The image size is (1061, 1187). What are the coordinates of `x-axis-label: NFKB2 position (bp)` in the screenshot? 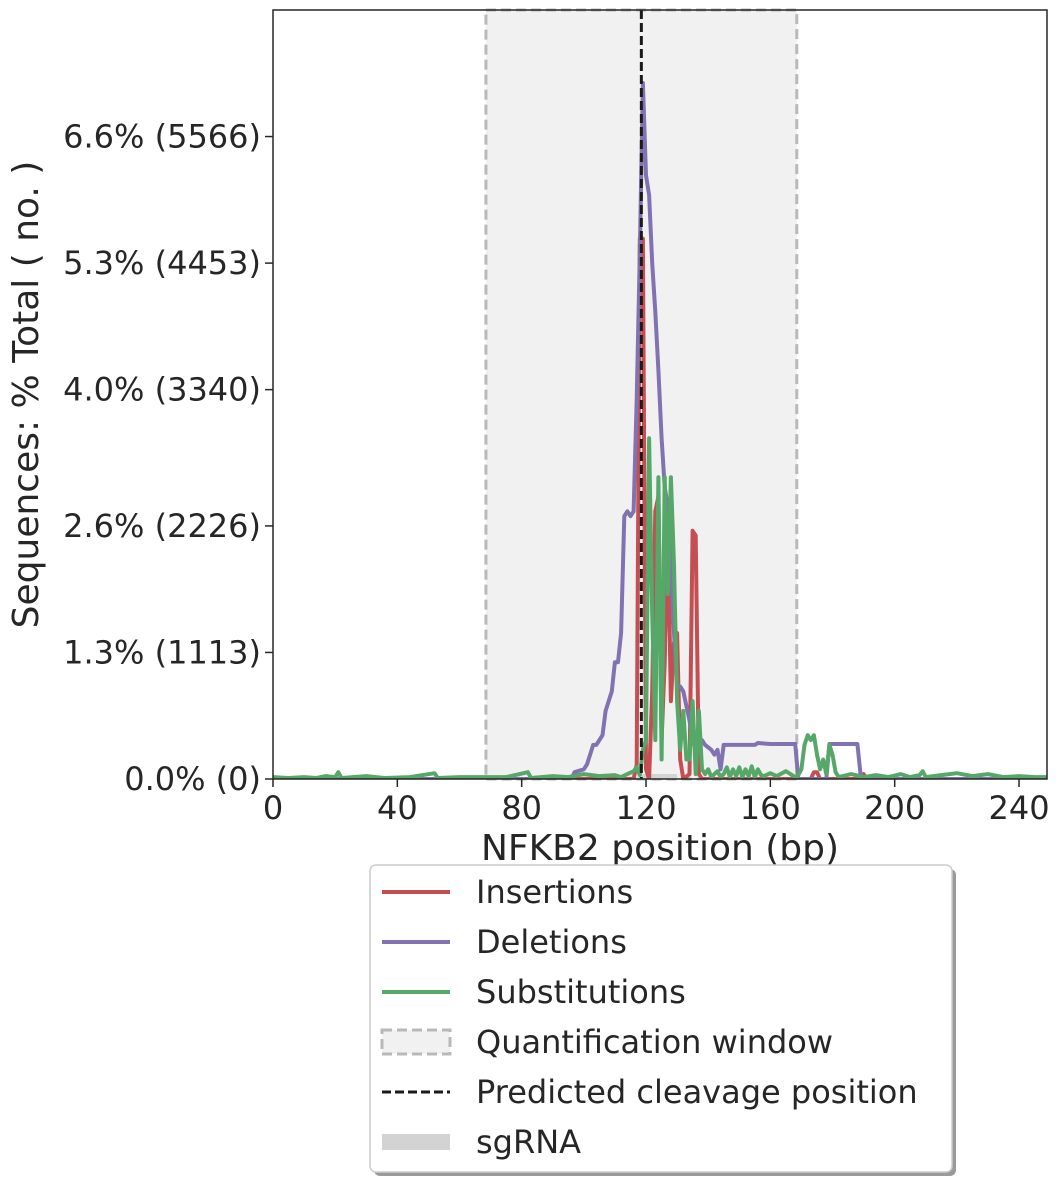 It's located at (660, 848).